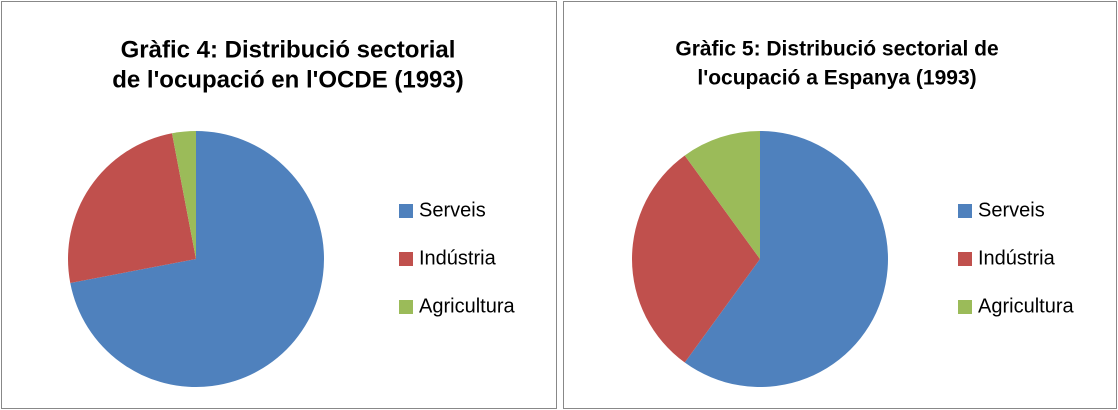 This screenshot has height=410, width=1118. Describe the element at coordinates (836, 78) in the screenshot. I see `chart-title: l'ocupació a Espanya (1993)` at that location.